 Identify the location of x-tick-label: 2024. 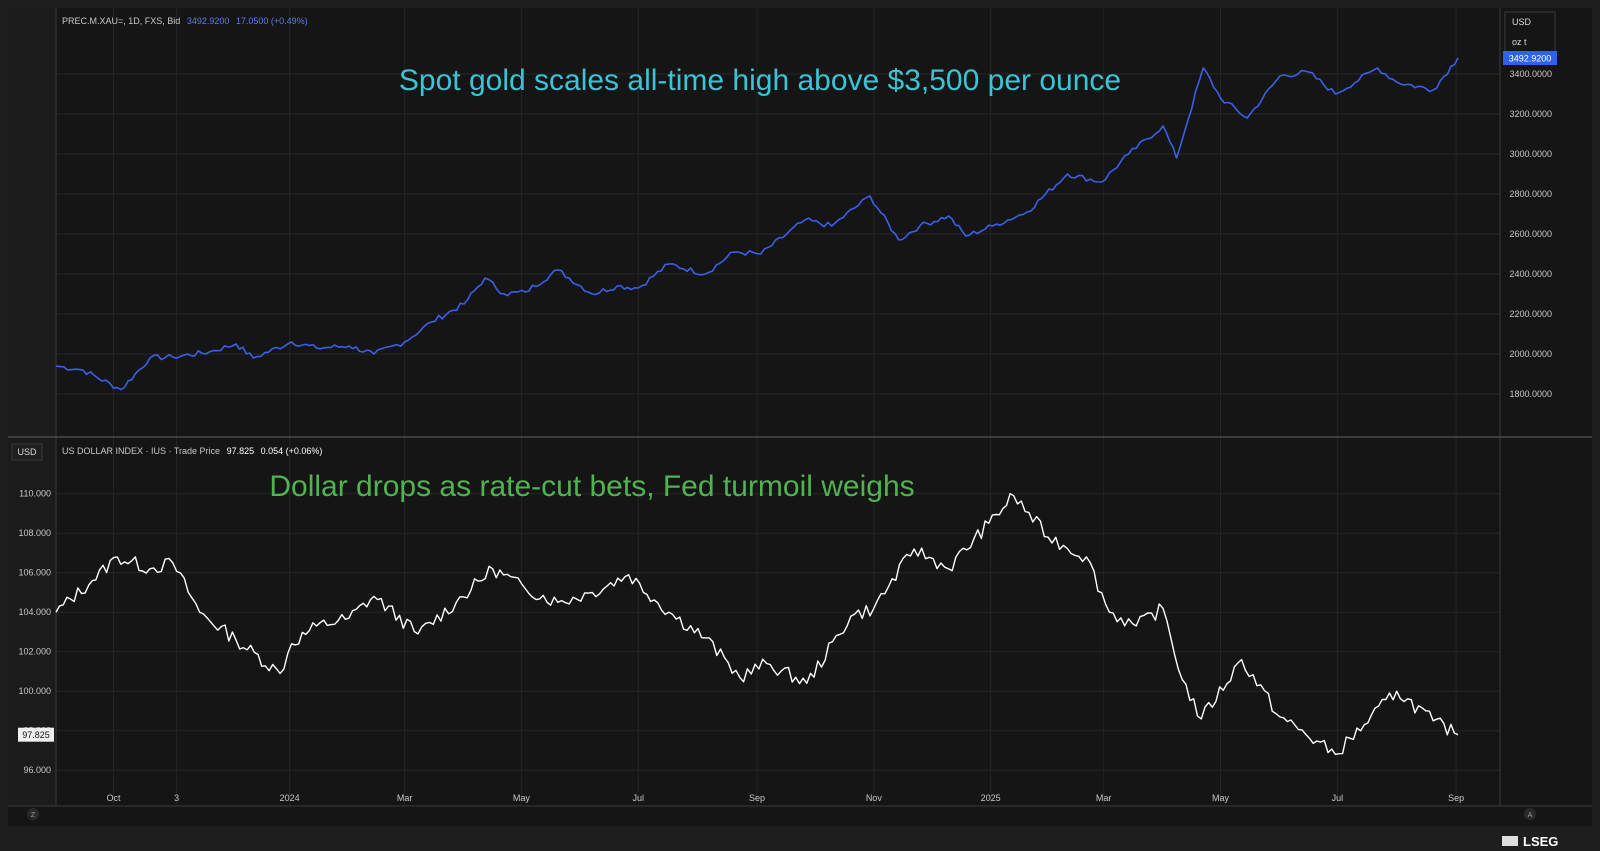
(290, 798).